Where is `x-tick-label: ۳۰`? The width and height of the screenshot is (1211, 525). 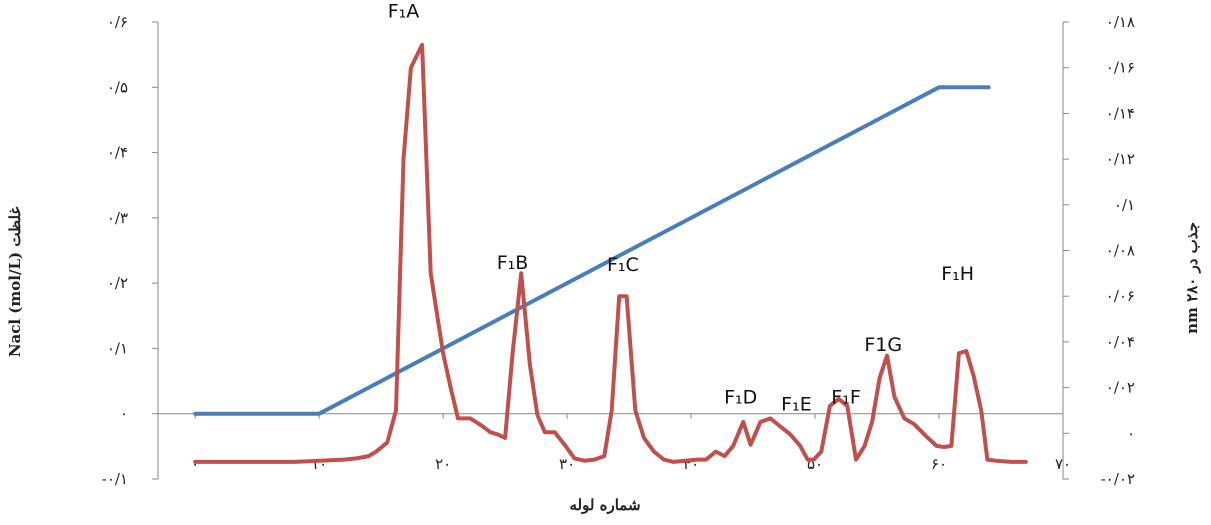 x-tick-label: ۳۰ is located at coordinates (567, 464).